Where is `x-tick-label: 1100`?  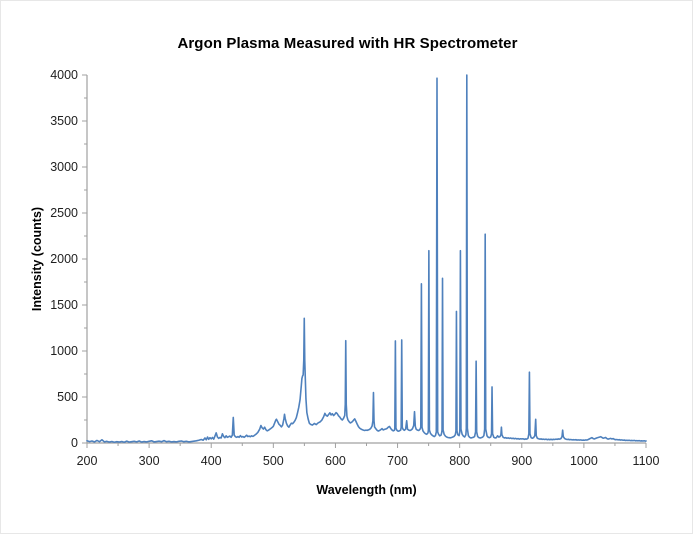
x-tick-label: 1100 is located at coordinates (646, 461).